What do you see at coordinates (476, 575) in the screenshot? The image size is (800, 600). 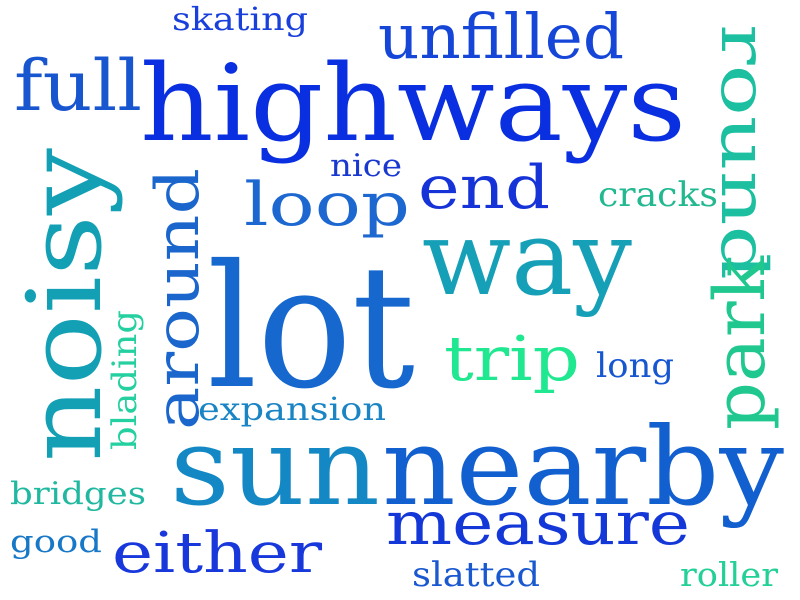 I see `word-slatted: slatted` at bounding box center [476, 575].